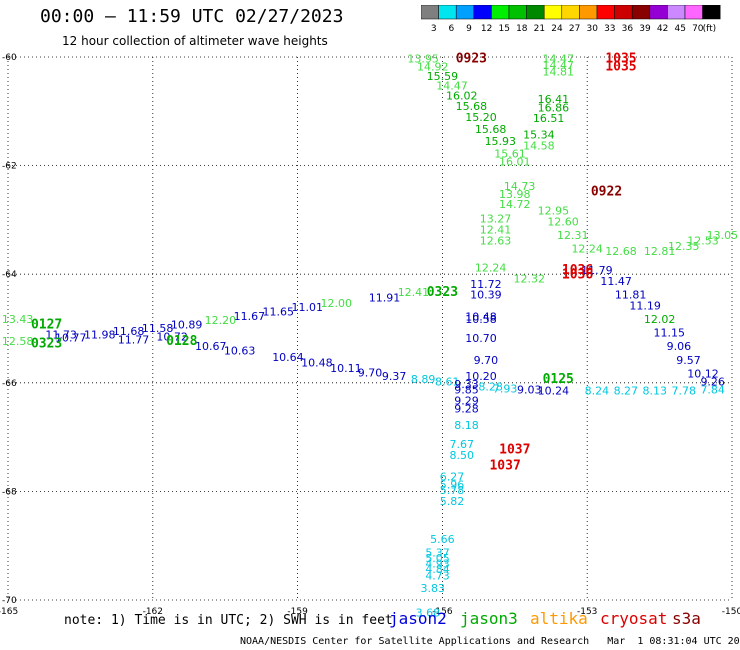  I want to click on colorbar-tick-label: 9, so click(469, 29).